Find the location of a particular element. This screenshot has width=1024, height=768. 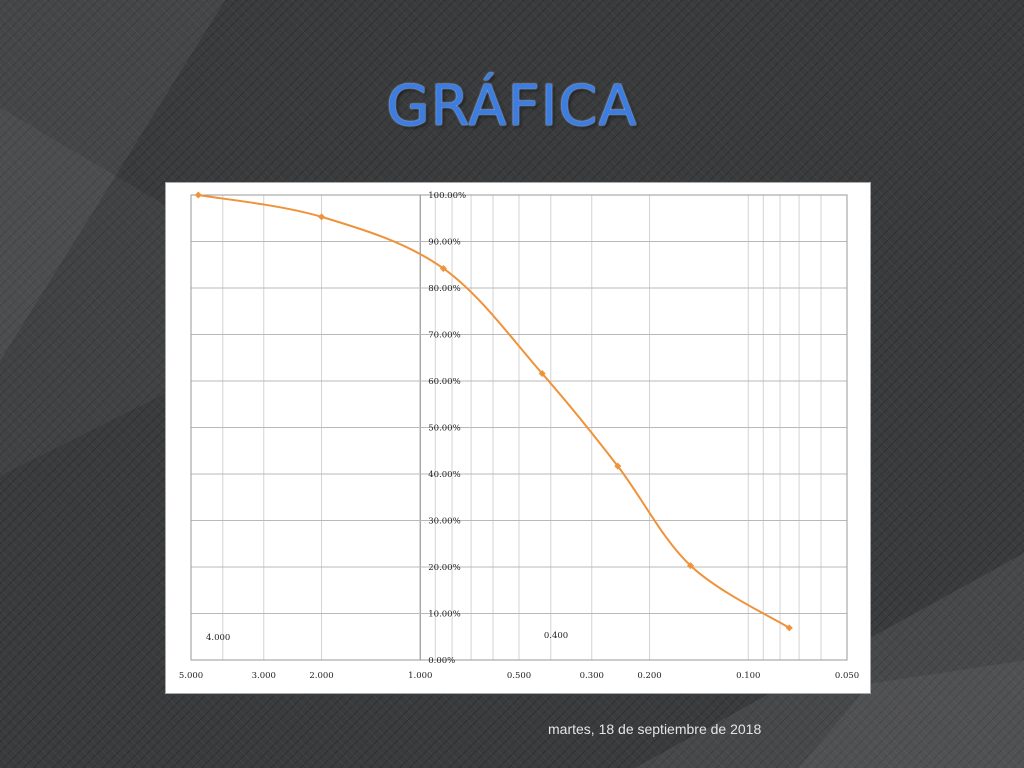

y-tick-label: 20.00% is located at coordinates (444, 568).